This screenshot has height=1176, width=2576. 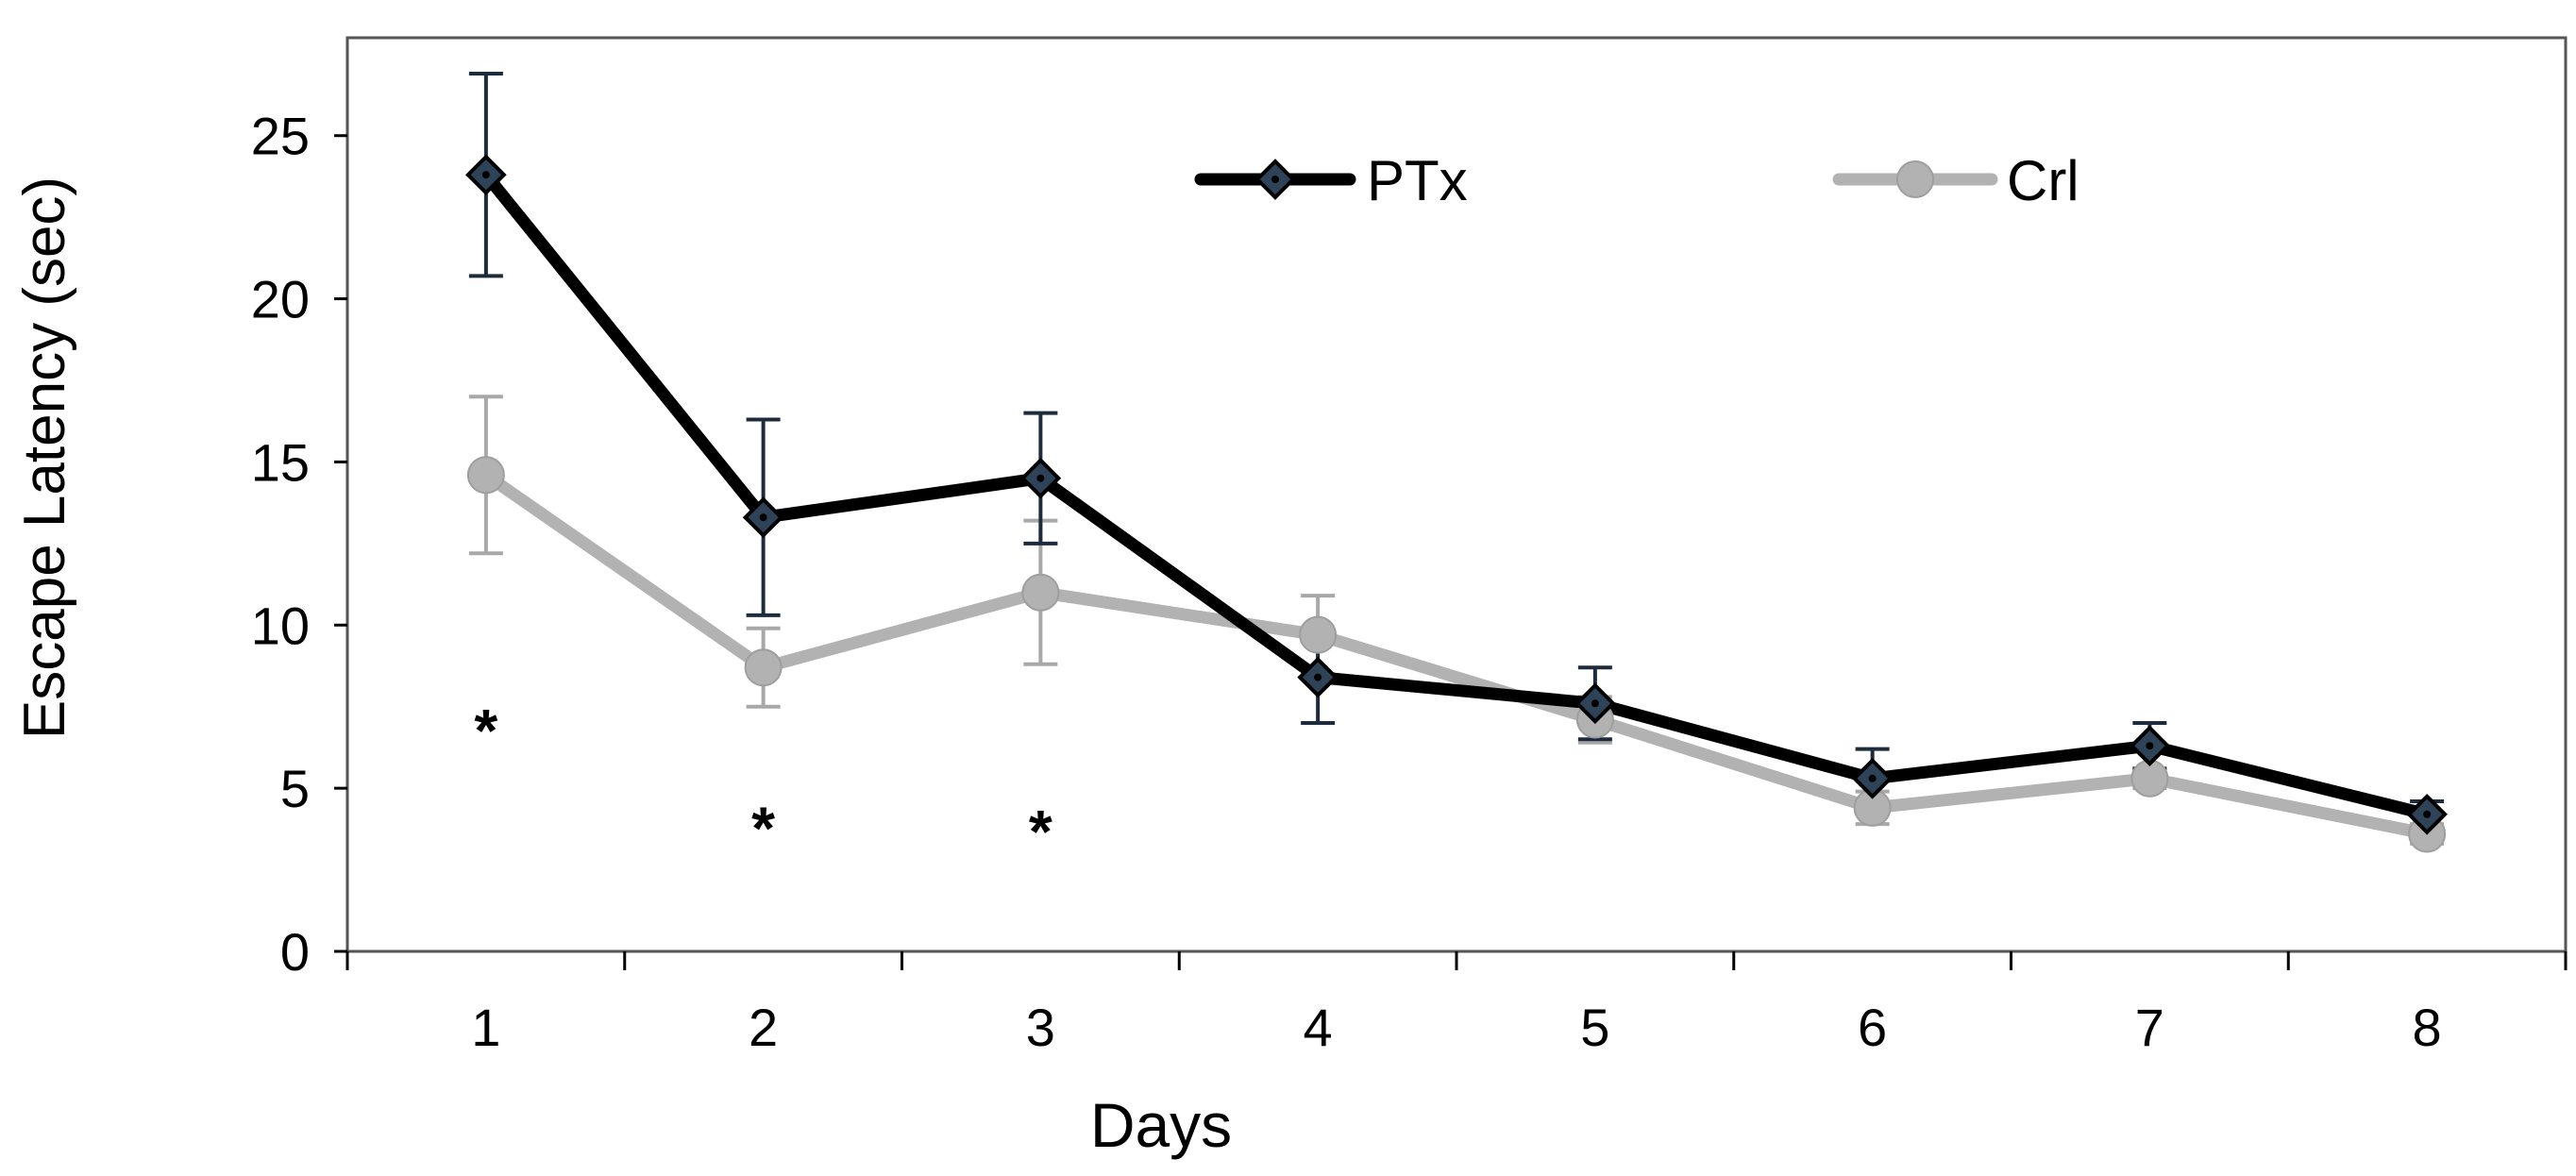 What do you see at coordinates (1636, 180) in the screenshot?
I see `legend: PTx Crl` at bounding box center [1636, 180].